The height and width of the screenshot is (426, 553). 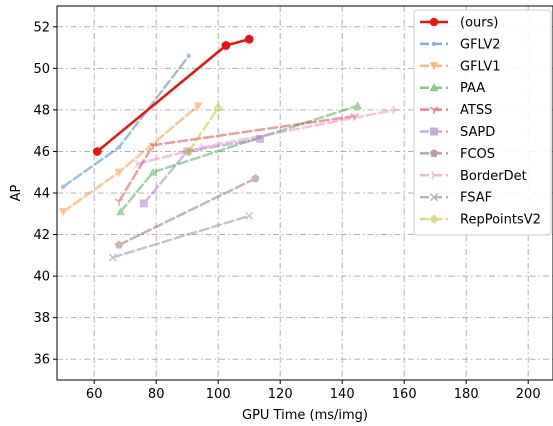 I want to click on series-atss, so click(x=236, y=159).